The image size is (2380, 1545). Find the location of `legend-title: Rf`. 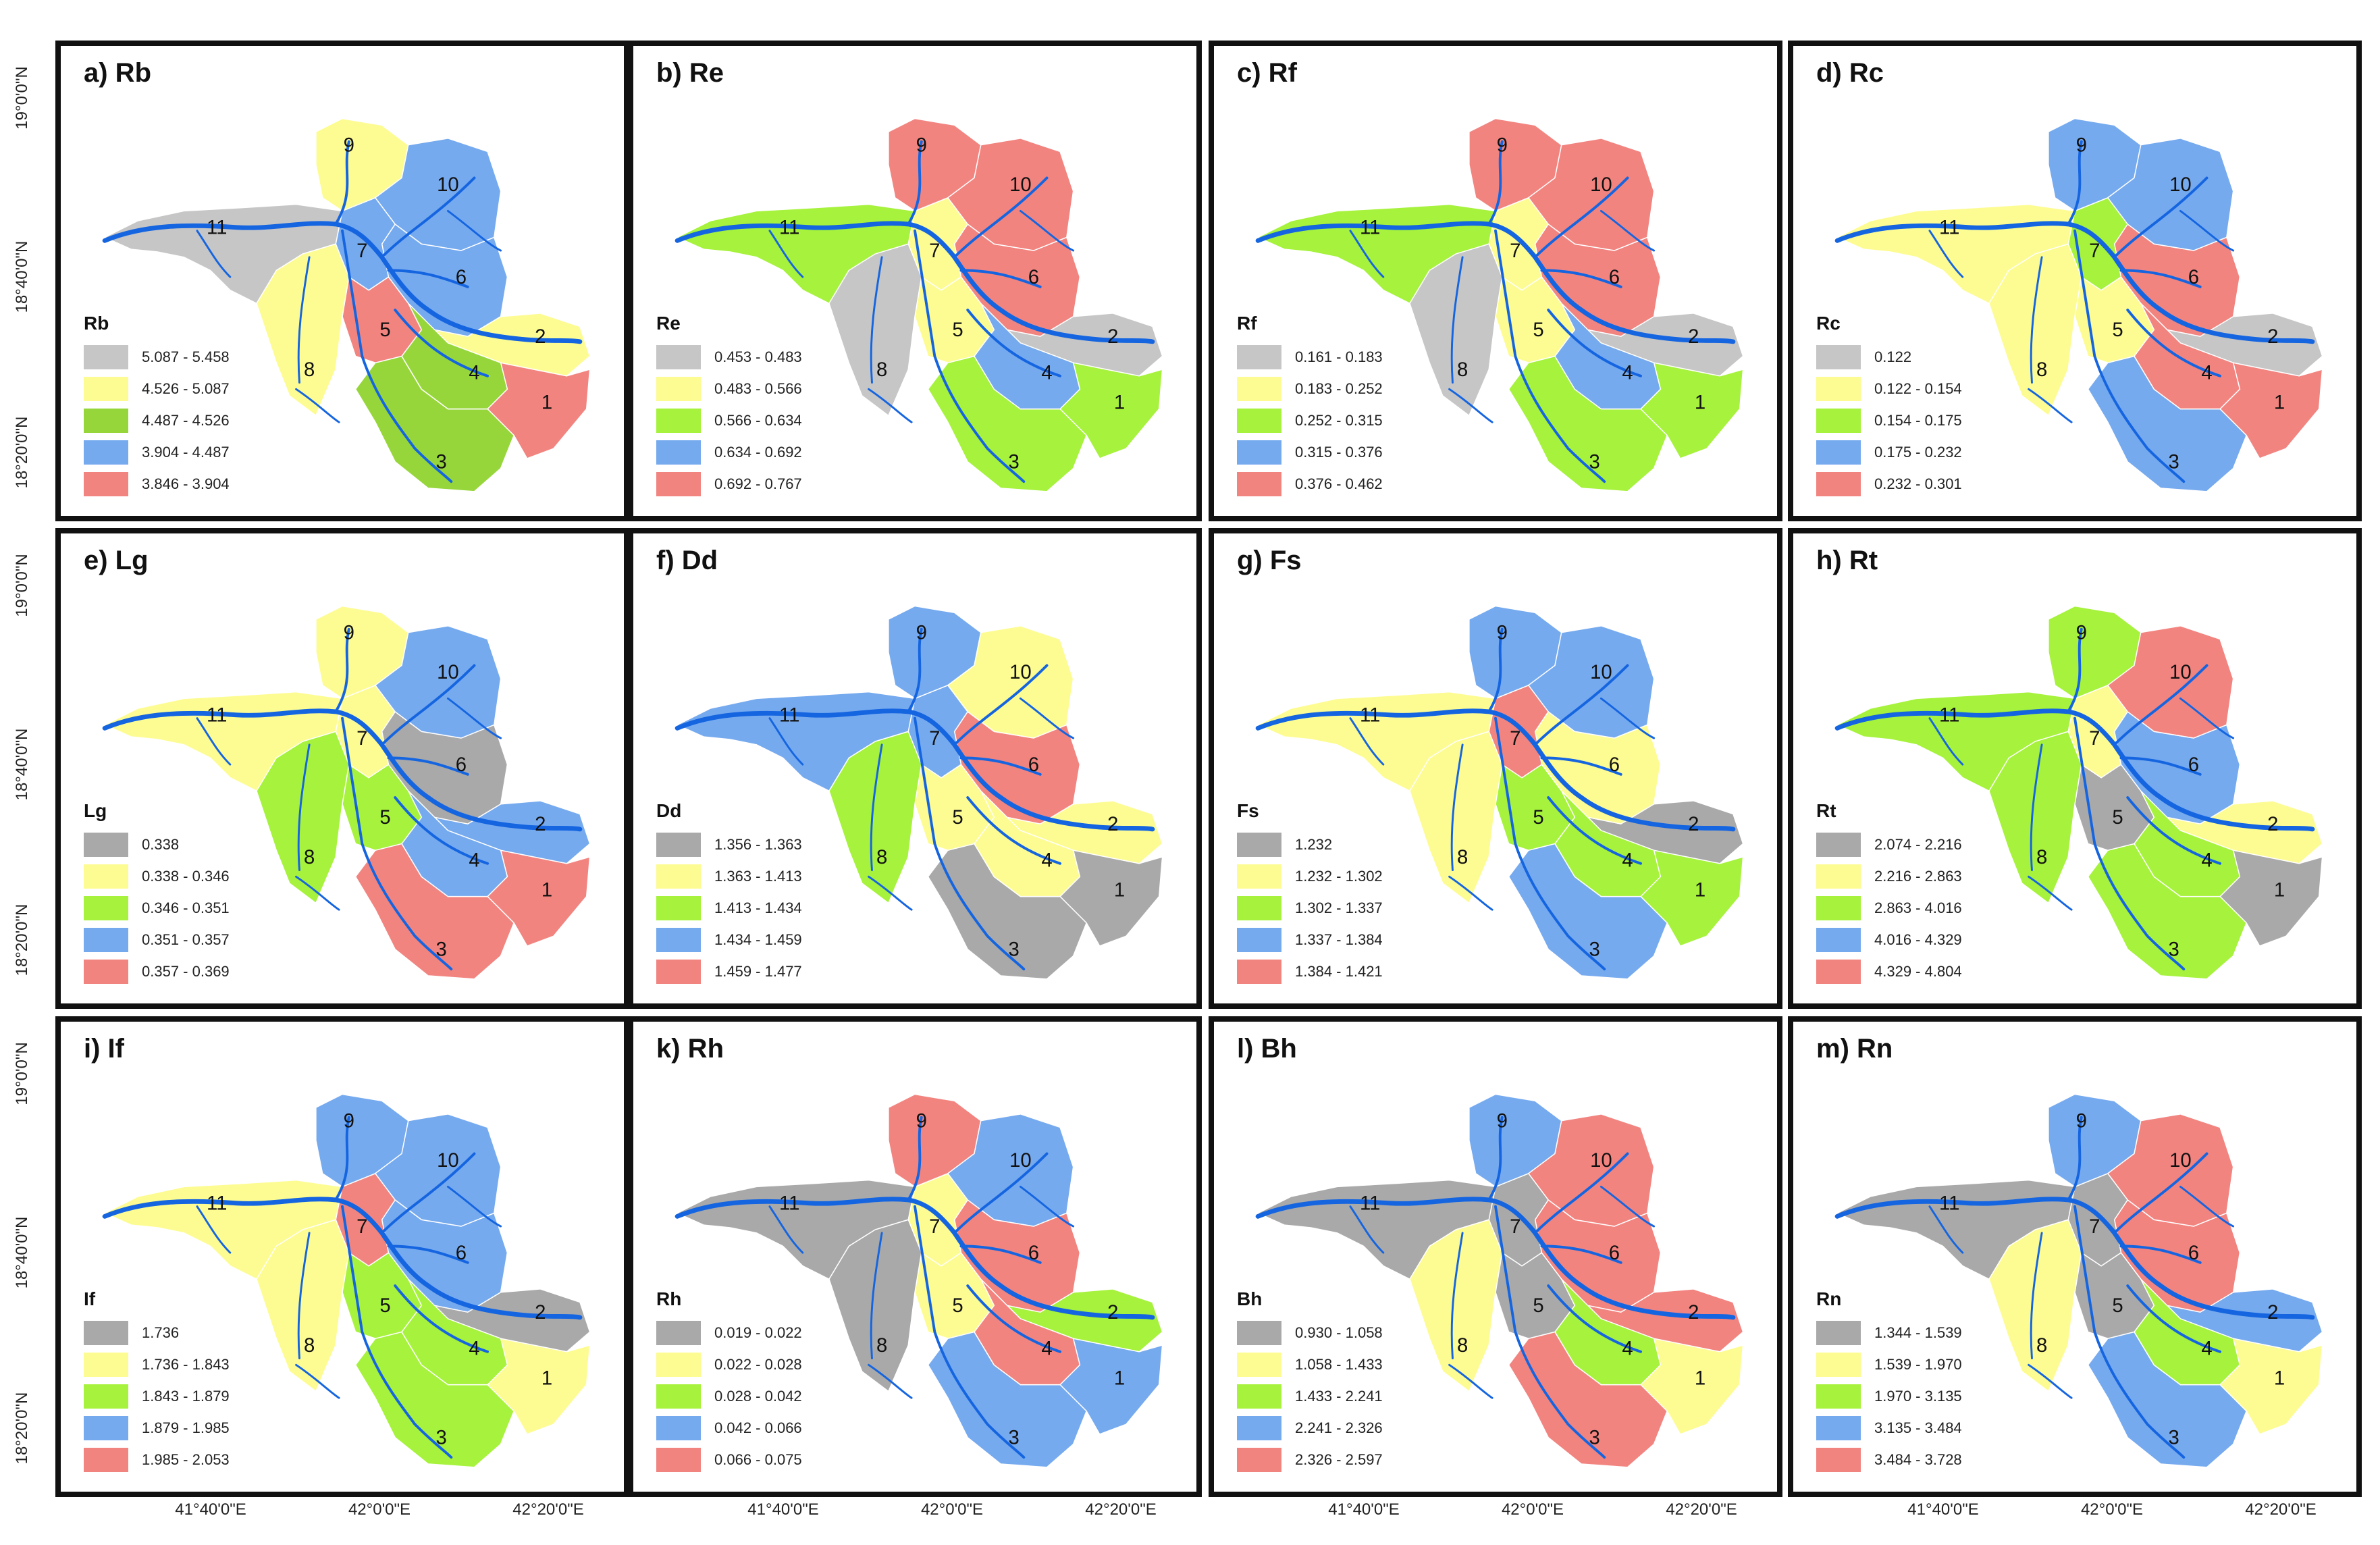

legend-title: Rf is located at coordinates (1247, 323).